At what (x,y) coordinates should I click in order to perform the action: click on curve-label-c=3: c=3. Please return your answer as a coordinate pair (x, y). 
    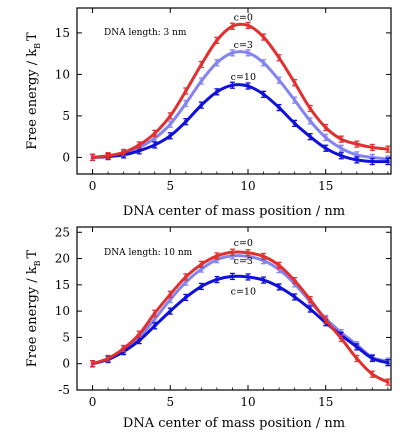
    Looking at the image, I should click on (243, 45).